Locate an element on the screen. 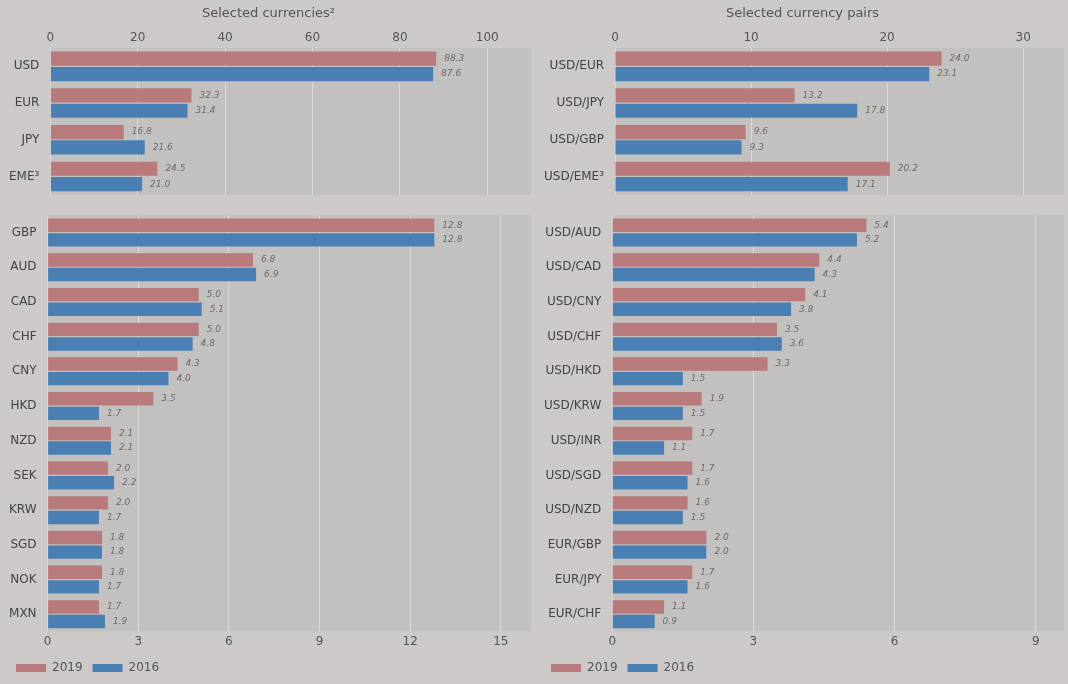  y-tick-label: USD/KRW is located at coordinates (572, 405).